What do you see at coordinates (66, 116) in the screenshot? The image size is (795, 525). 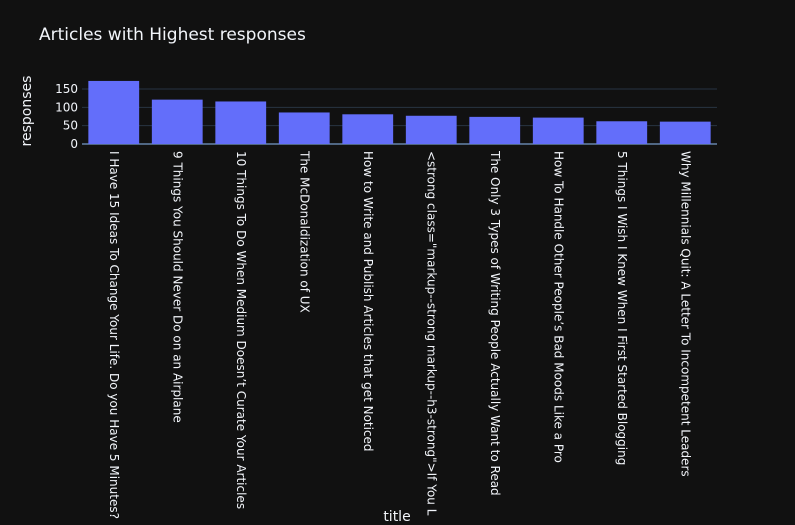 I see `y-axis-ticks: 0 50 100 150` at bounding box center [66, 116].